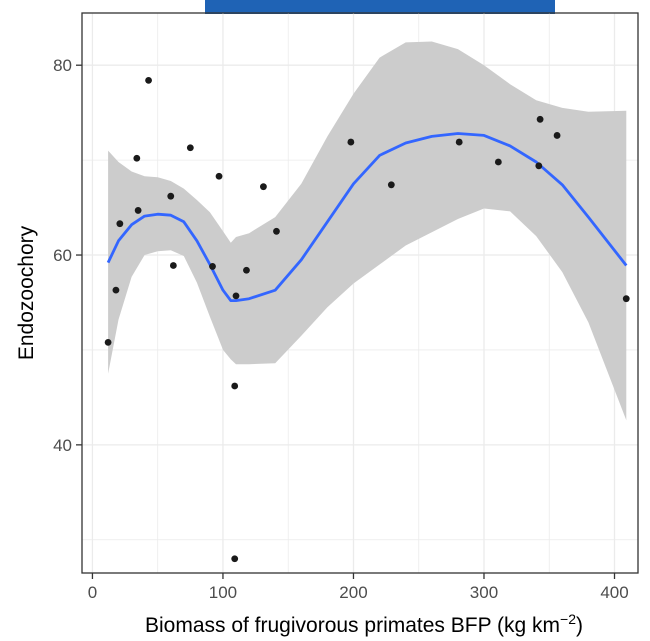  Describe the element at coordinates (380, 7) in the screenshot. I see `header-band` at that location.